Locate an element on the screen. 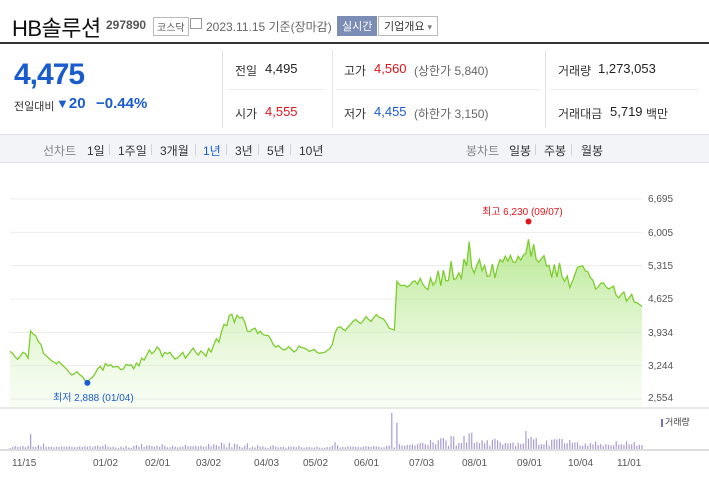 The image size is (709, 492). x-tick: 11/15 is located at coordinates (24, 463).